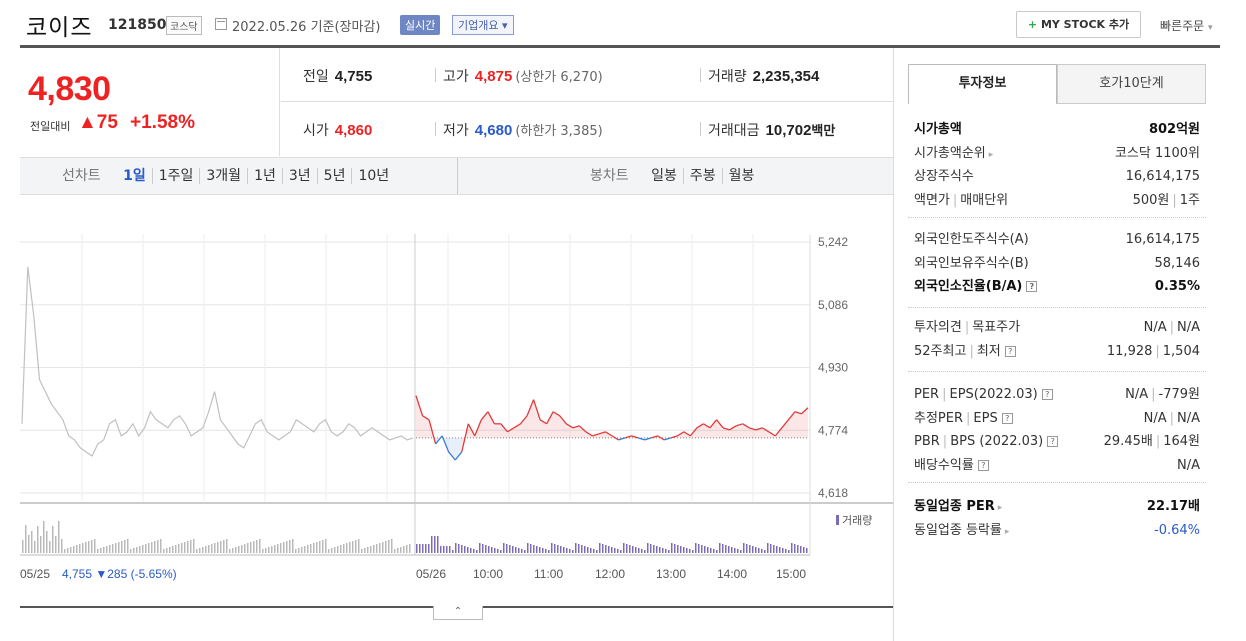  I want to click on line-chart-periods: 선차트 1일 1주일 3개월 1년 3년 5년 10년, so click(229, 176).